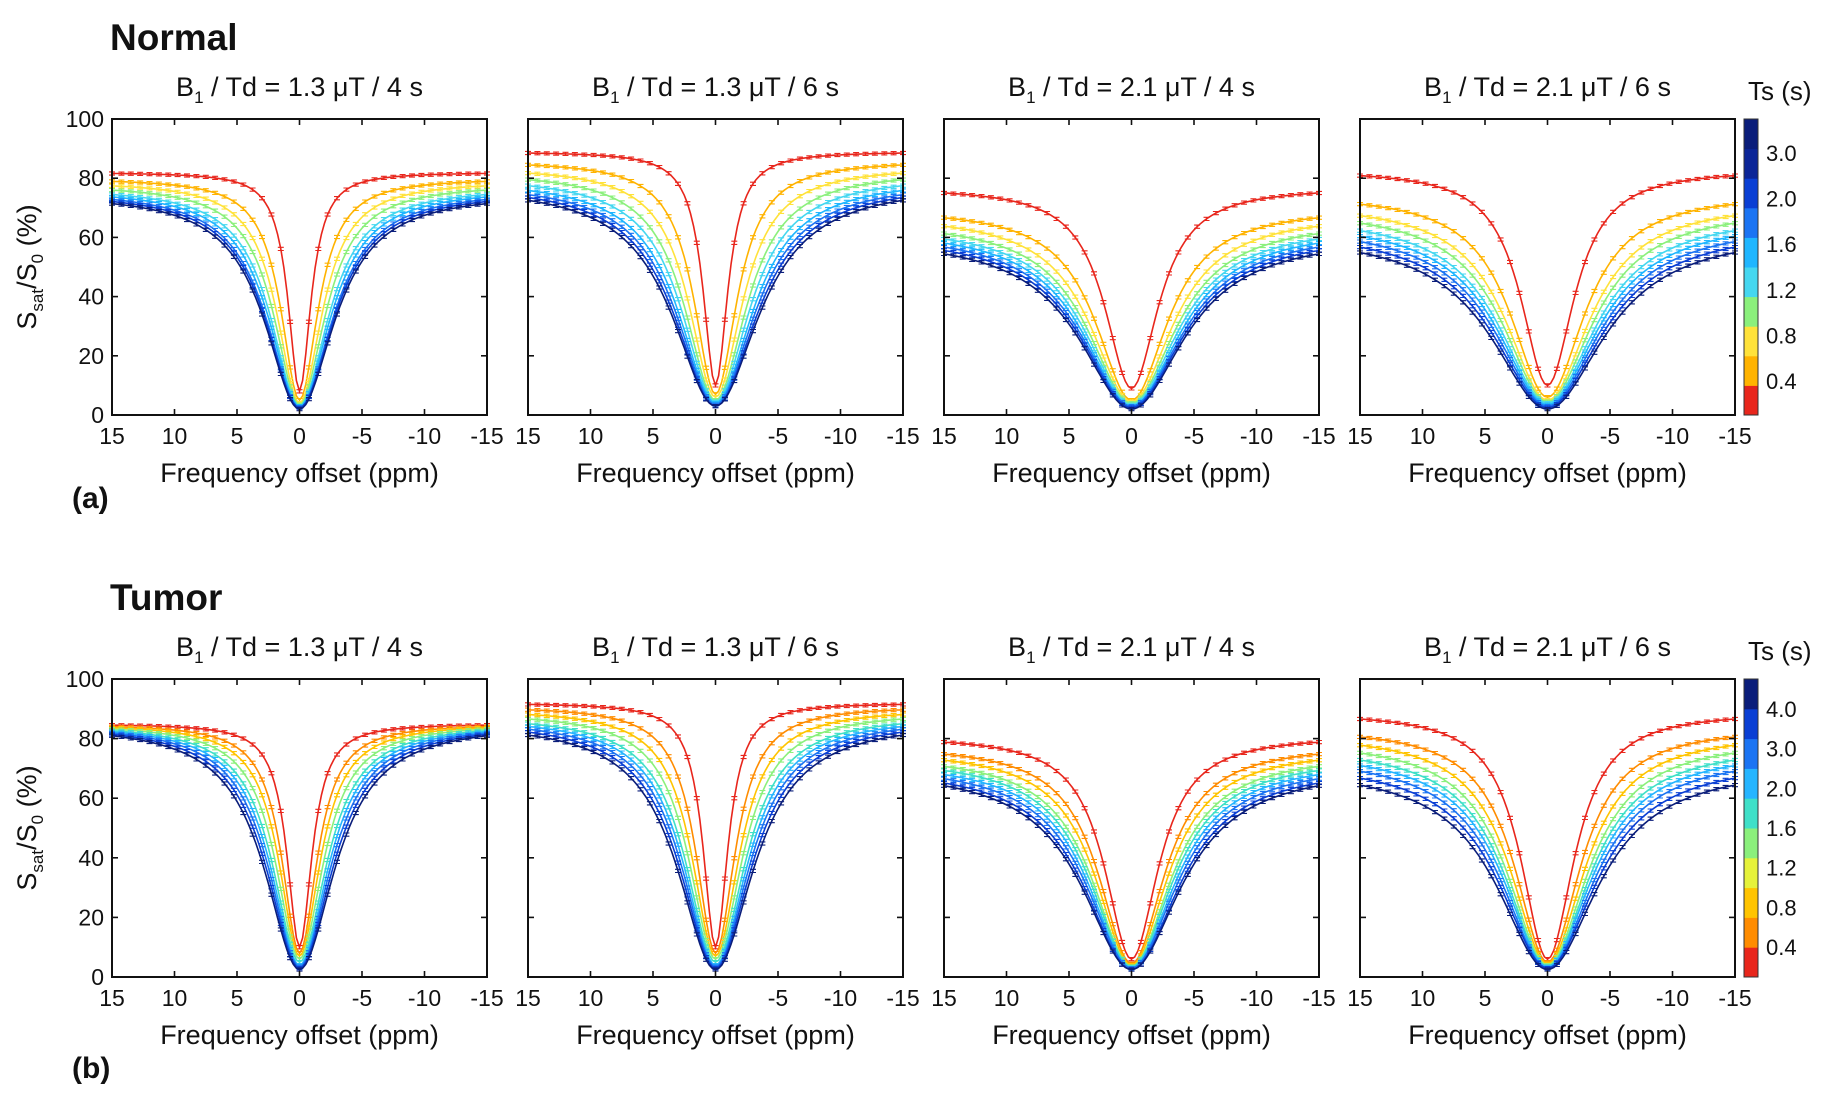 The image size is (1826, 1100). What do you see at coordinates (91, 237) in the screenshot?
I see `y-tick-label: 60` at bounding box center [91, 237].